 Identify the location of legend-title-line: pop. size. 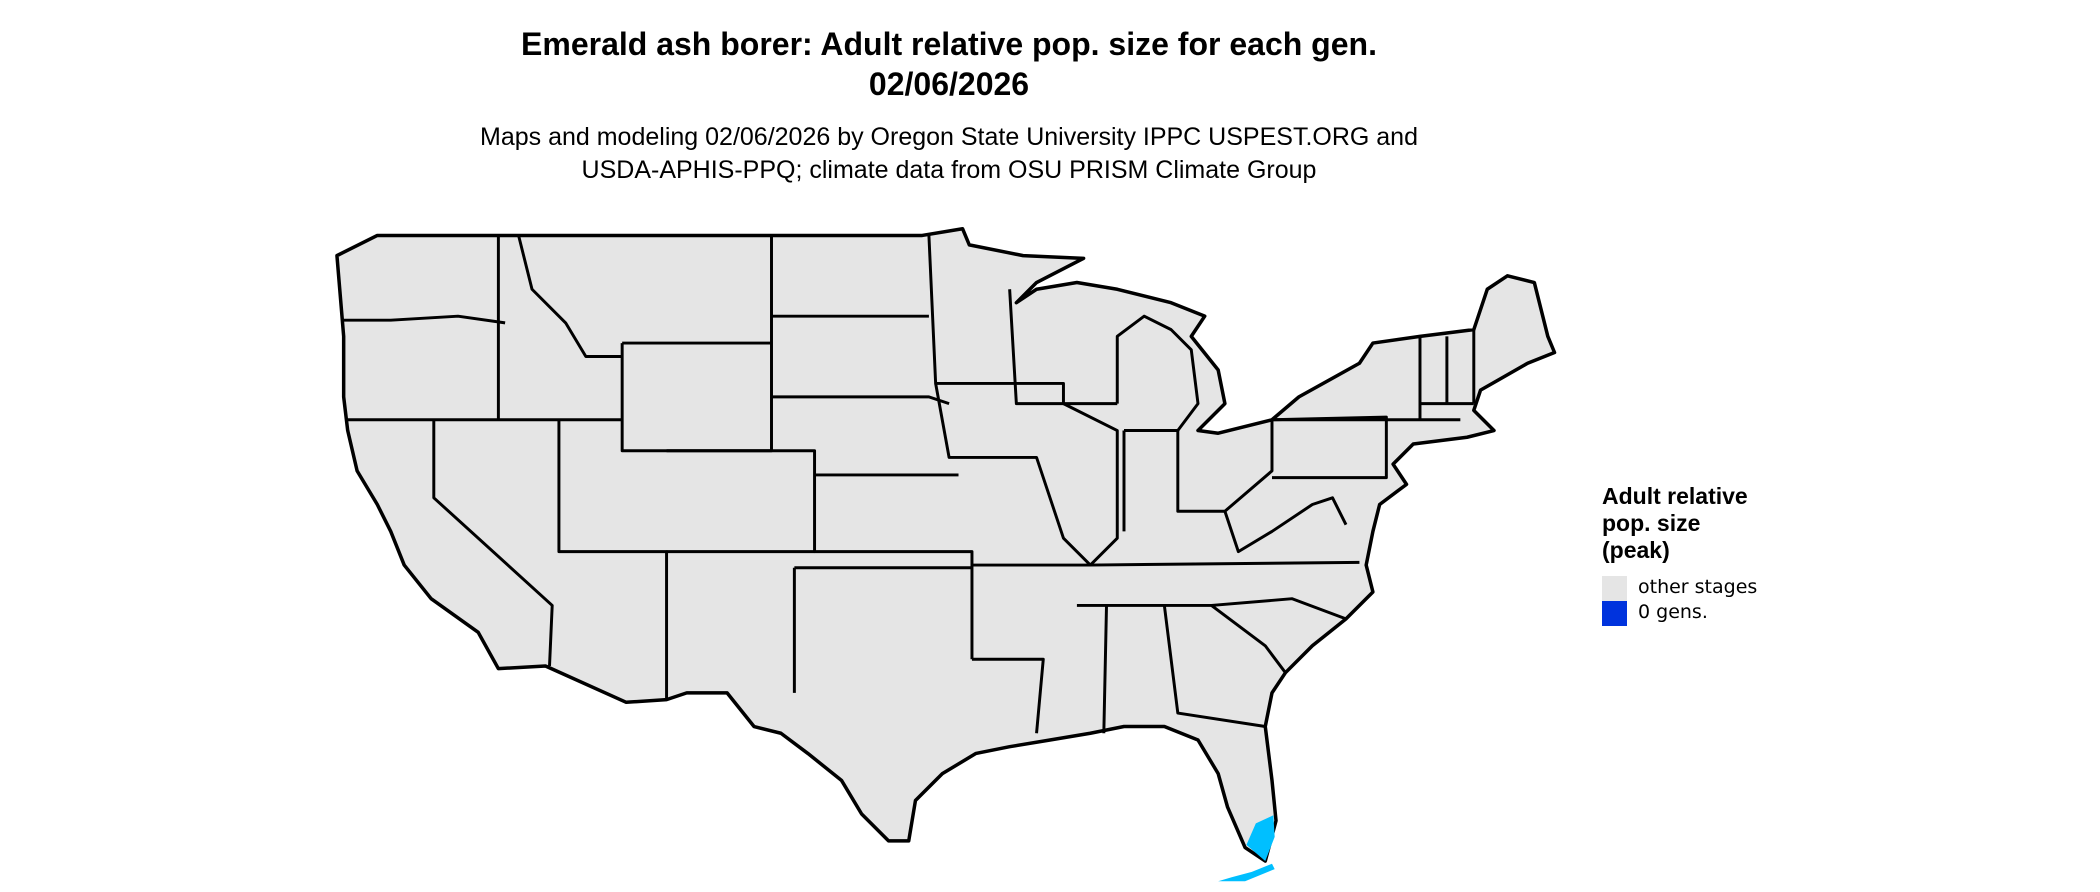
(1651, 523).